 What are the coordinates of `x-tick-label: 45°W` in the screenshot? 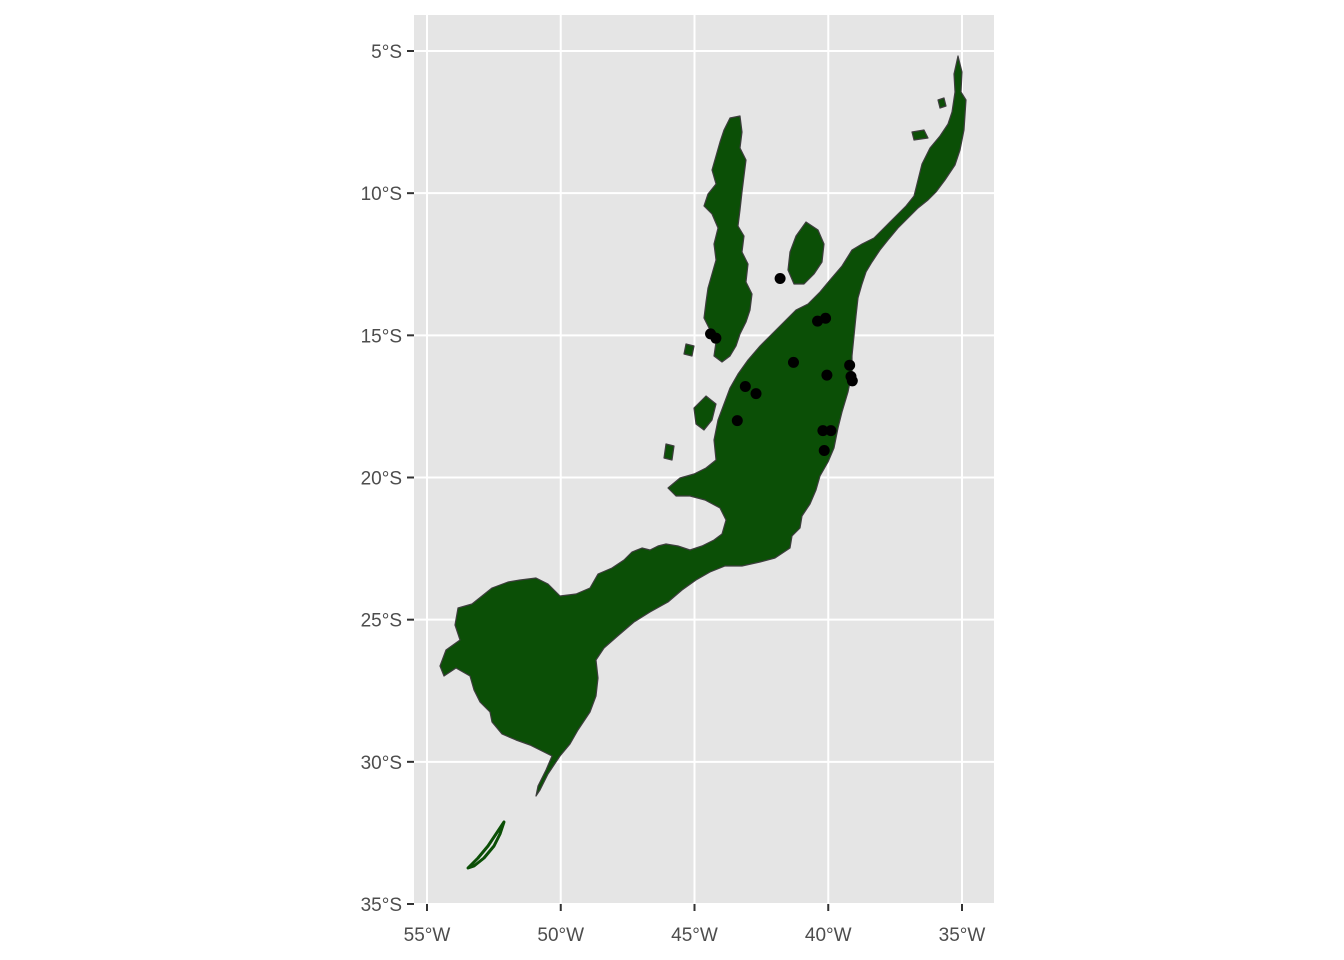 It's located at (694, 935).